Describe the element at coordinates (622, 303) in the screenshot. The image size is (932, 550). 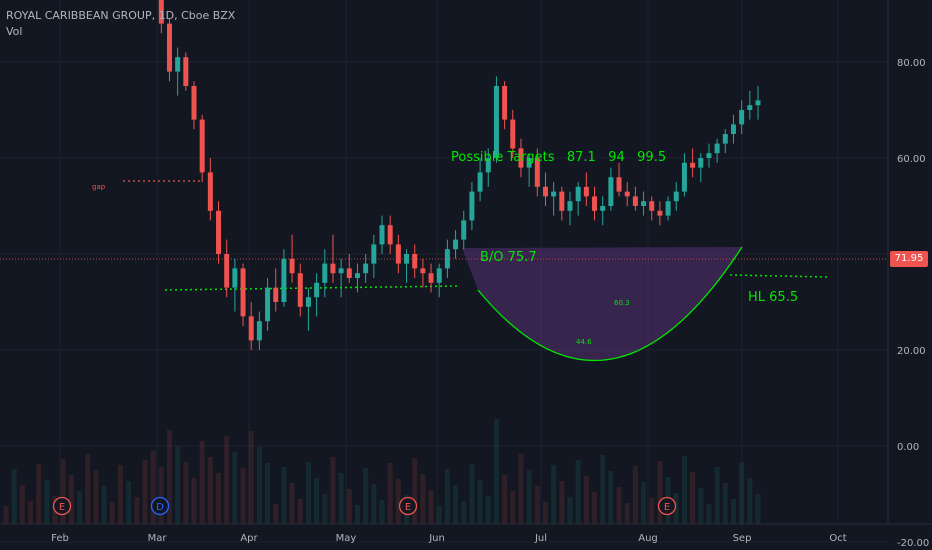
I see `cup-mid-label: 60.3` at that location.